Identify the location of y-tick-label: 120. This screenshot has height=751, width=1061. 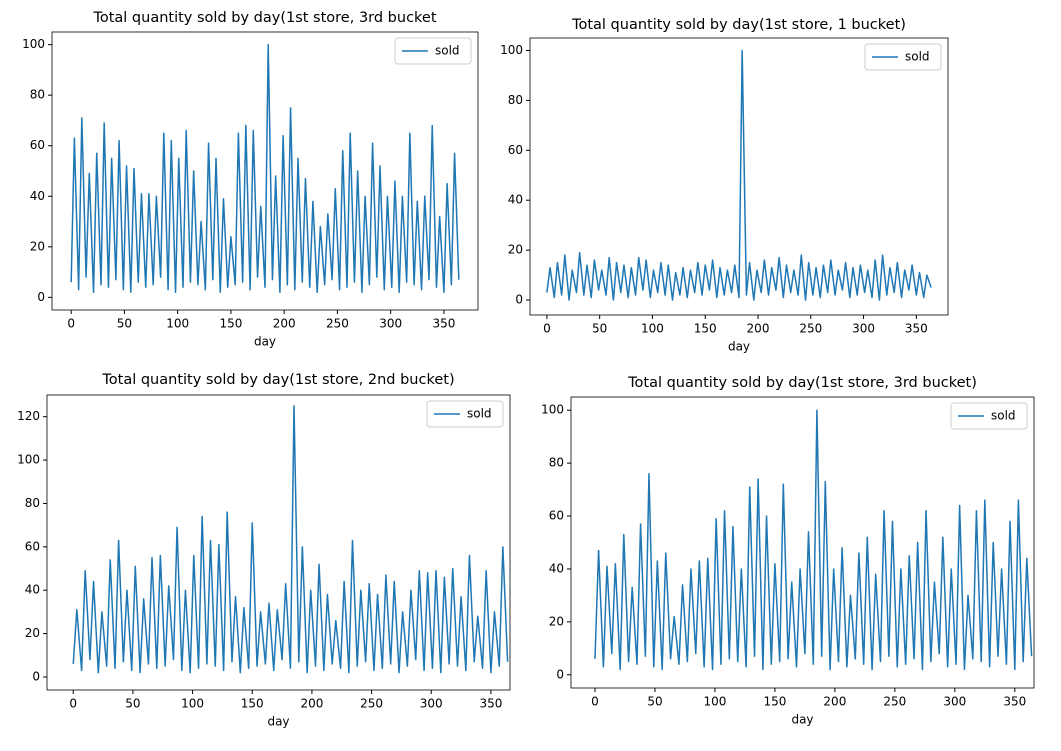
(28, 416).